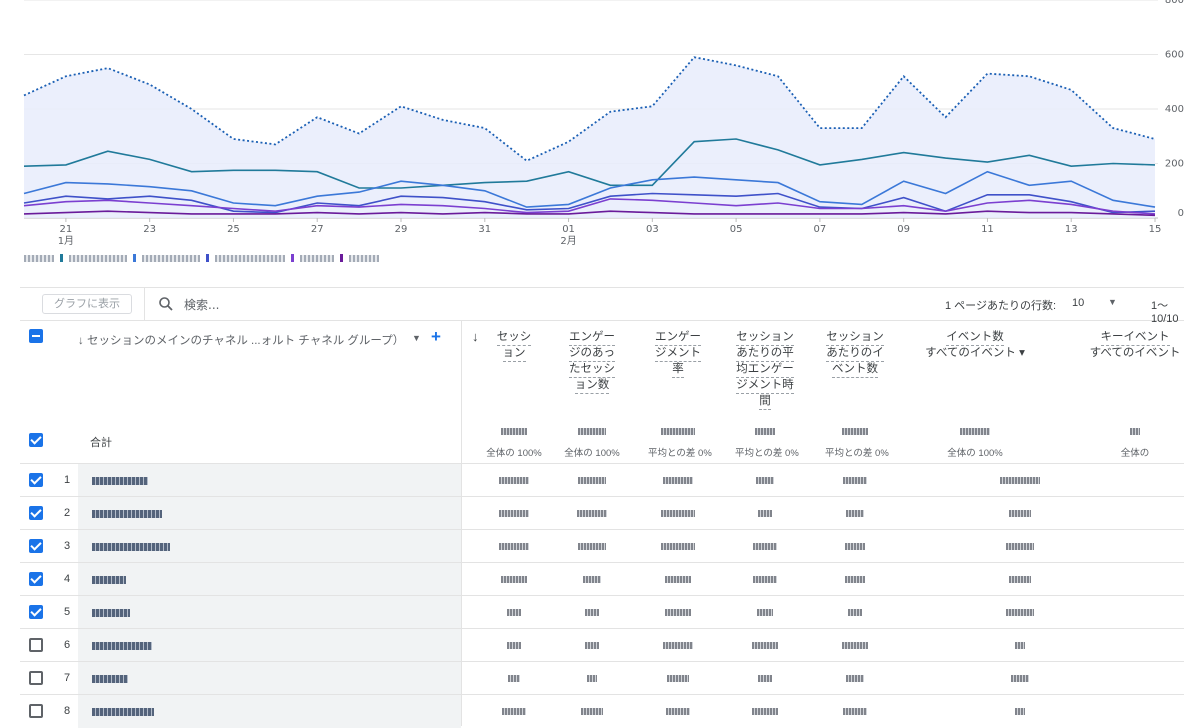 The height and width of the screenshot is (728, 1200). Describe the element at coordinates (1174, 3) in the screenshot. I see `y-tick-label: 800` at that location.